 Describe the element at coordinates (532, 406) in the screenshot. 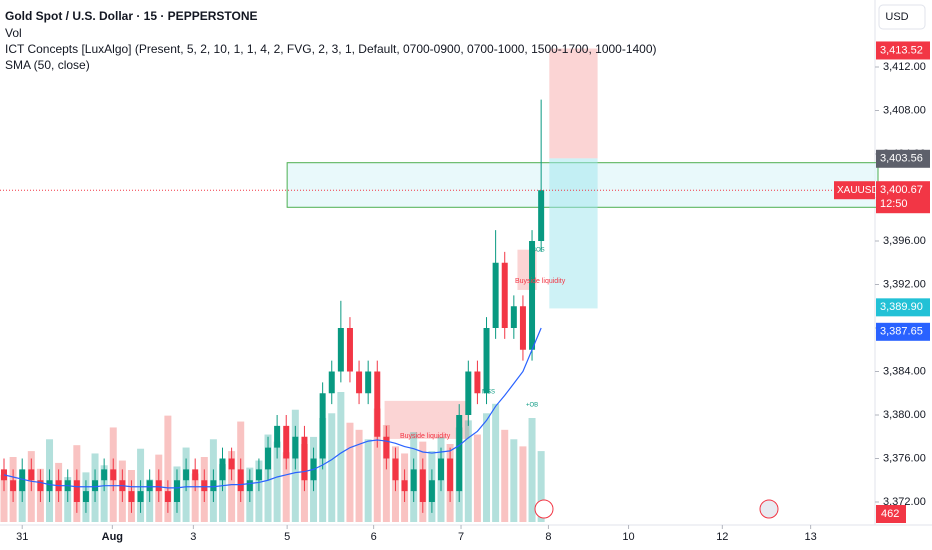

I see `annotation: +OB` at that location.